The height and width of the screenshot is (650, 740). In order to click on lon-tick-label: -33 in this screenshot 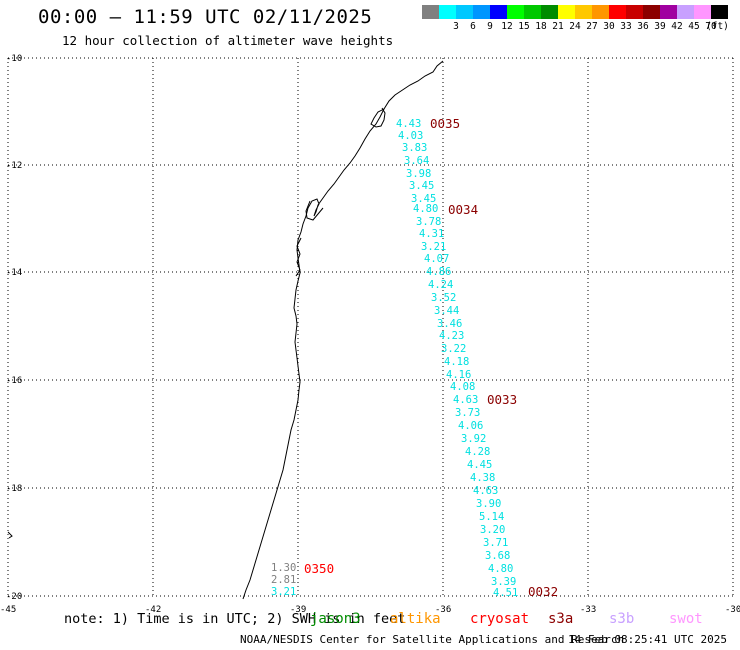, I will do `click(588, 610)`.